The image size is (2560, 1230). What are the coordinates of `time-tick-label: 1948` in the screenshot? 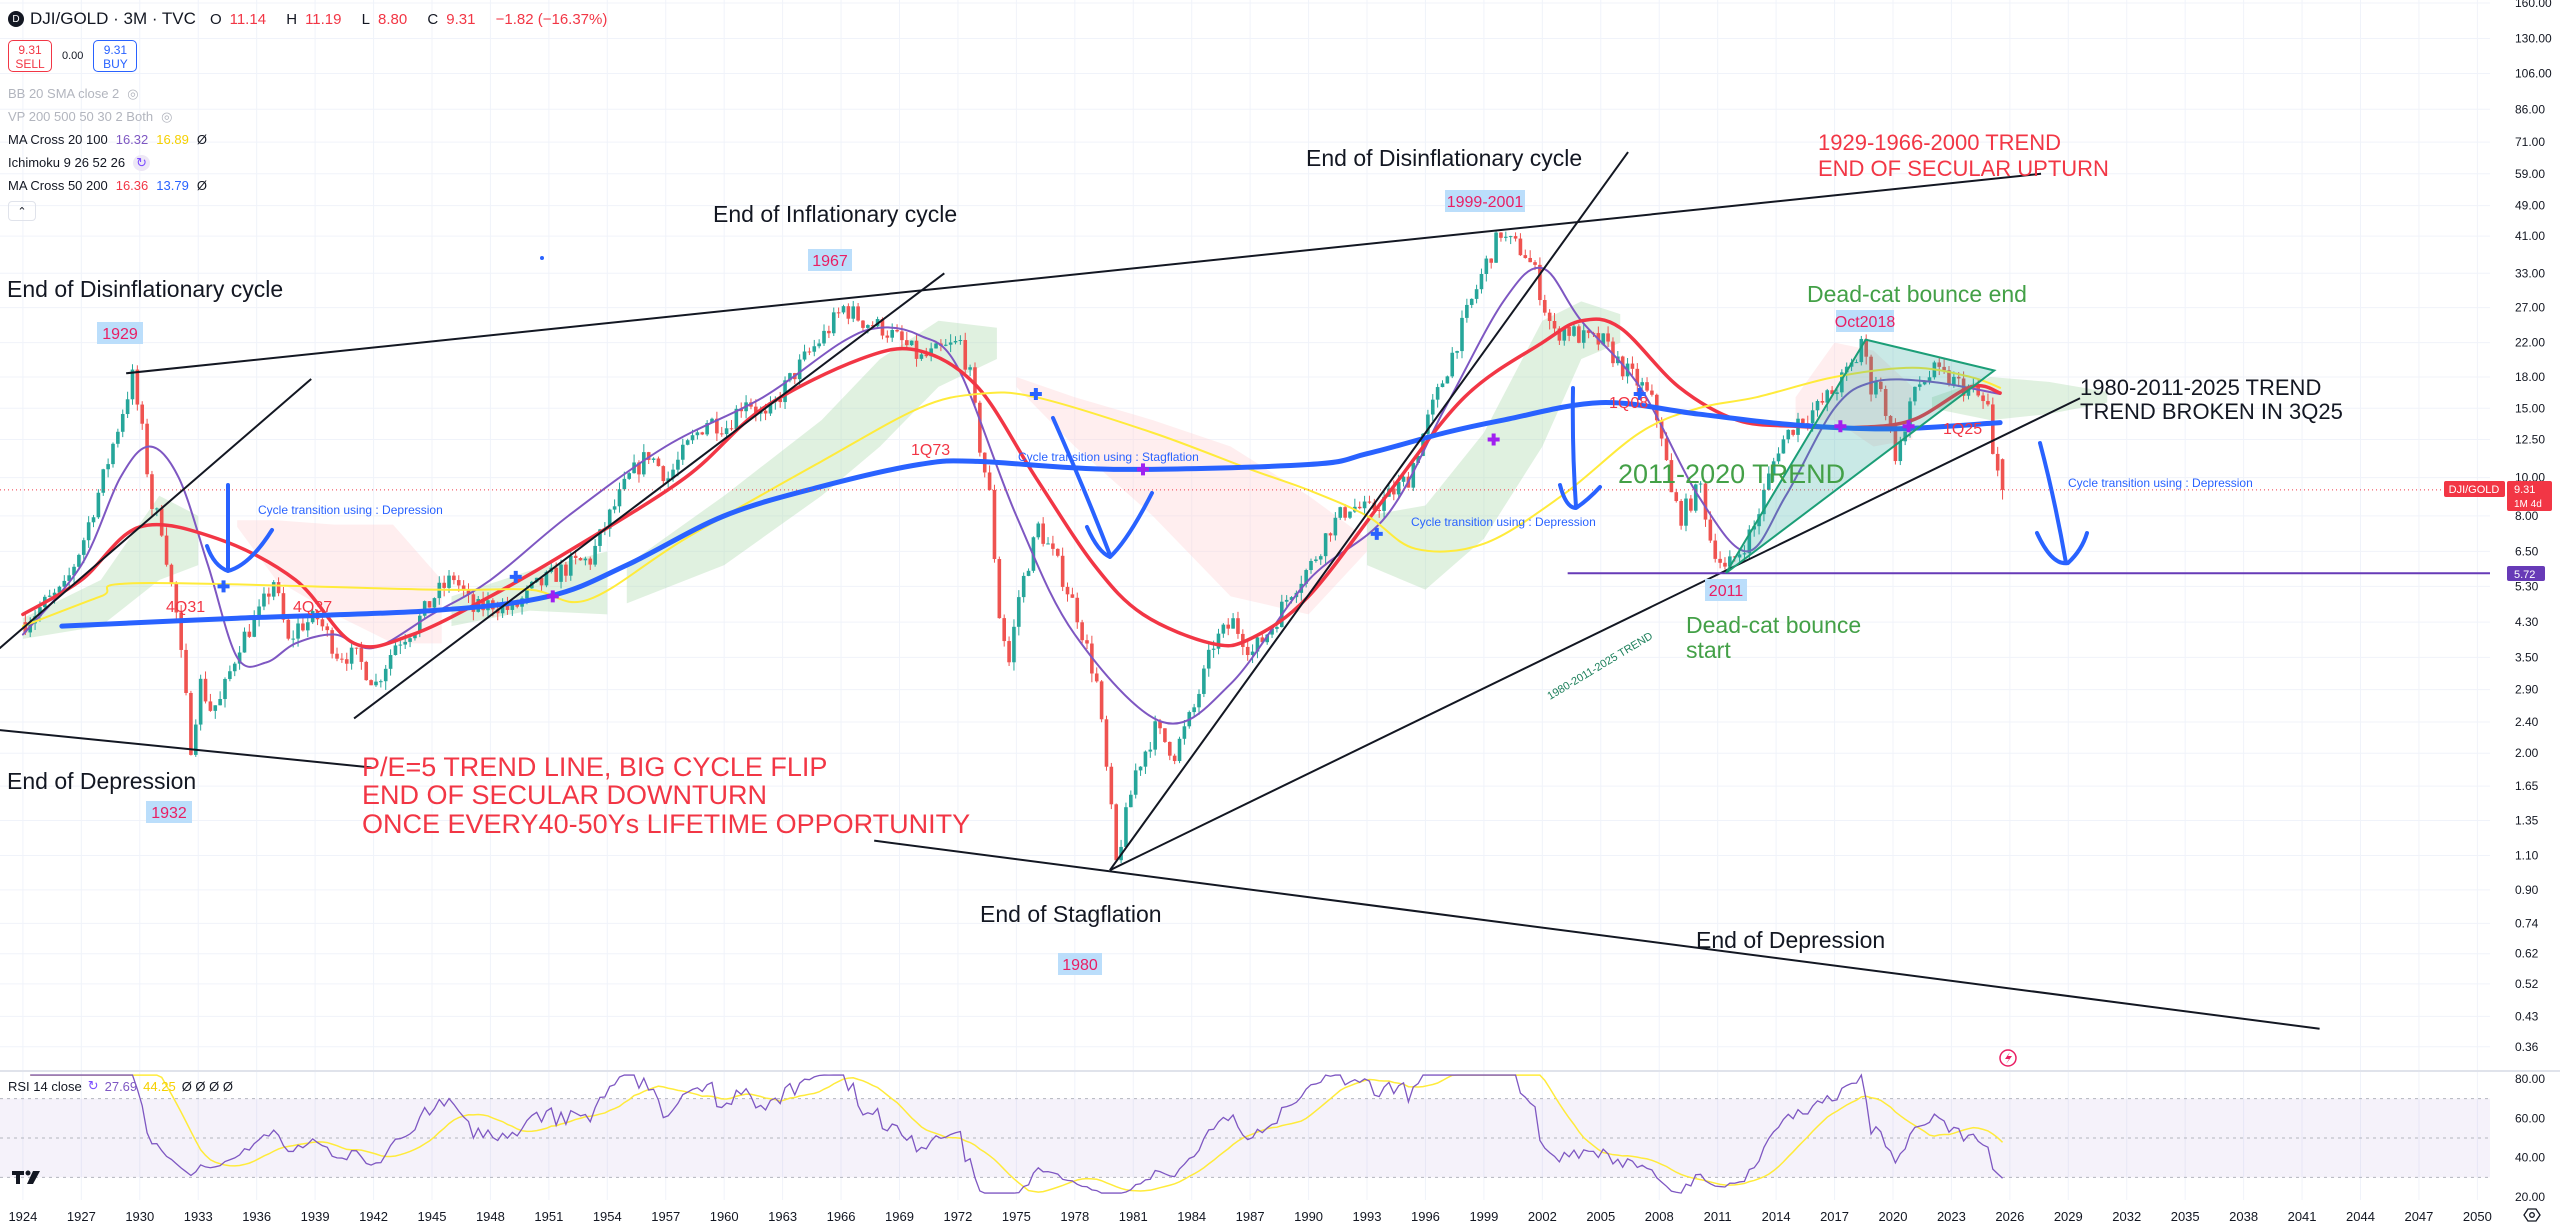 It's located at (490, 1216).